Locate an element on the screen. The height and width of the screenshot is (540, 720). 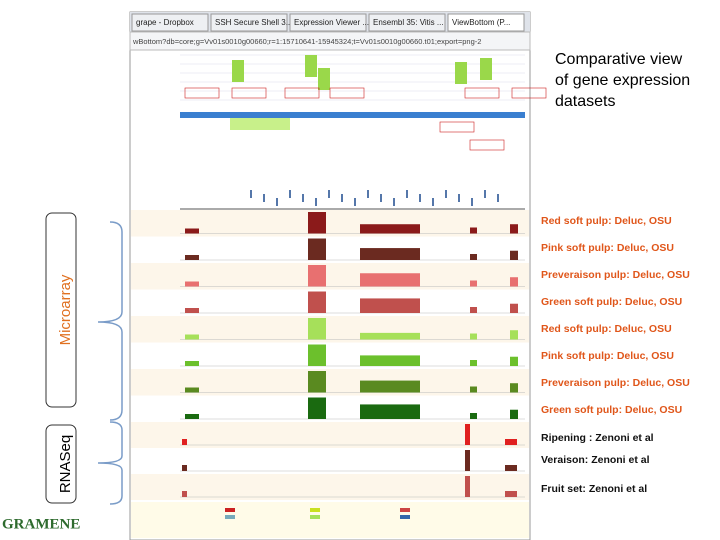
track-divider is located at coordinates (352, 209).